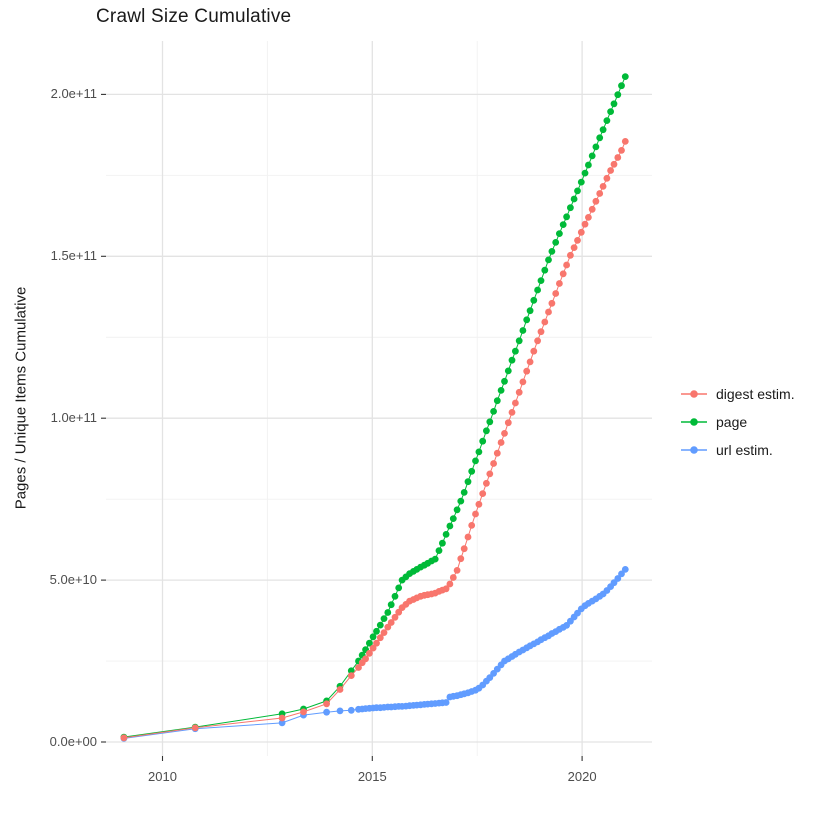  Describe the element at coordinates (21, 398) in the screenshot. I see `y-axis-title: Pages / Unique Items Cumulative` at that location.